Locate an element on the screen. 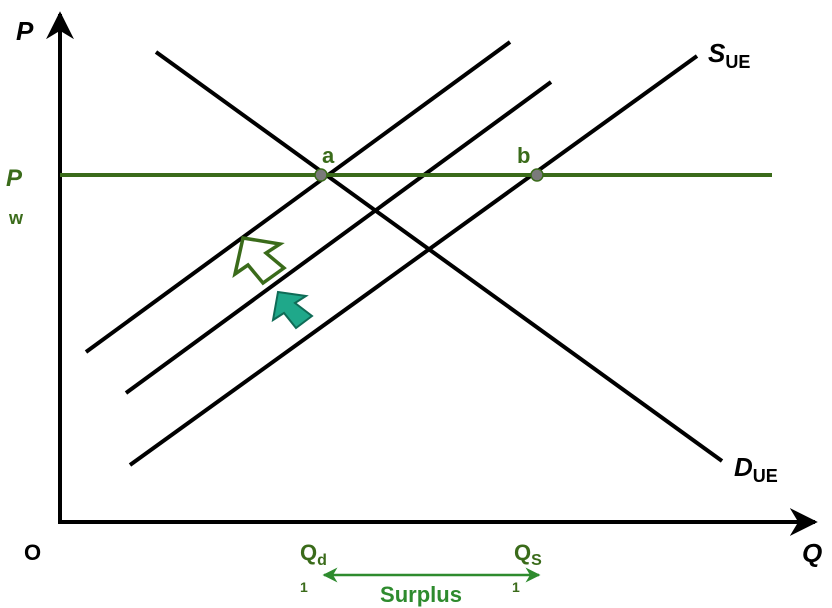 Image resolution: width=832 pixels, height=608 pixels. demand-curve-label: DUE is located at coordinates (756, 469).